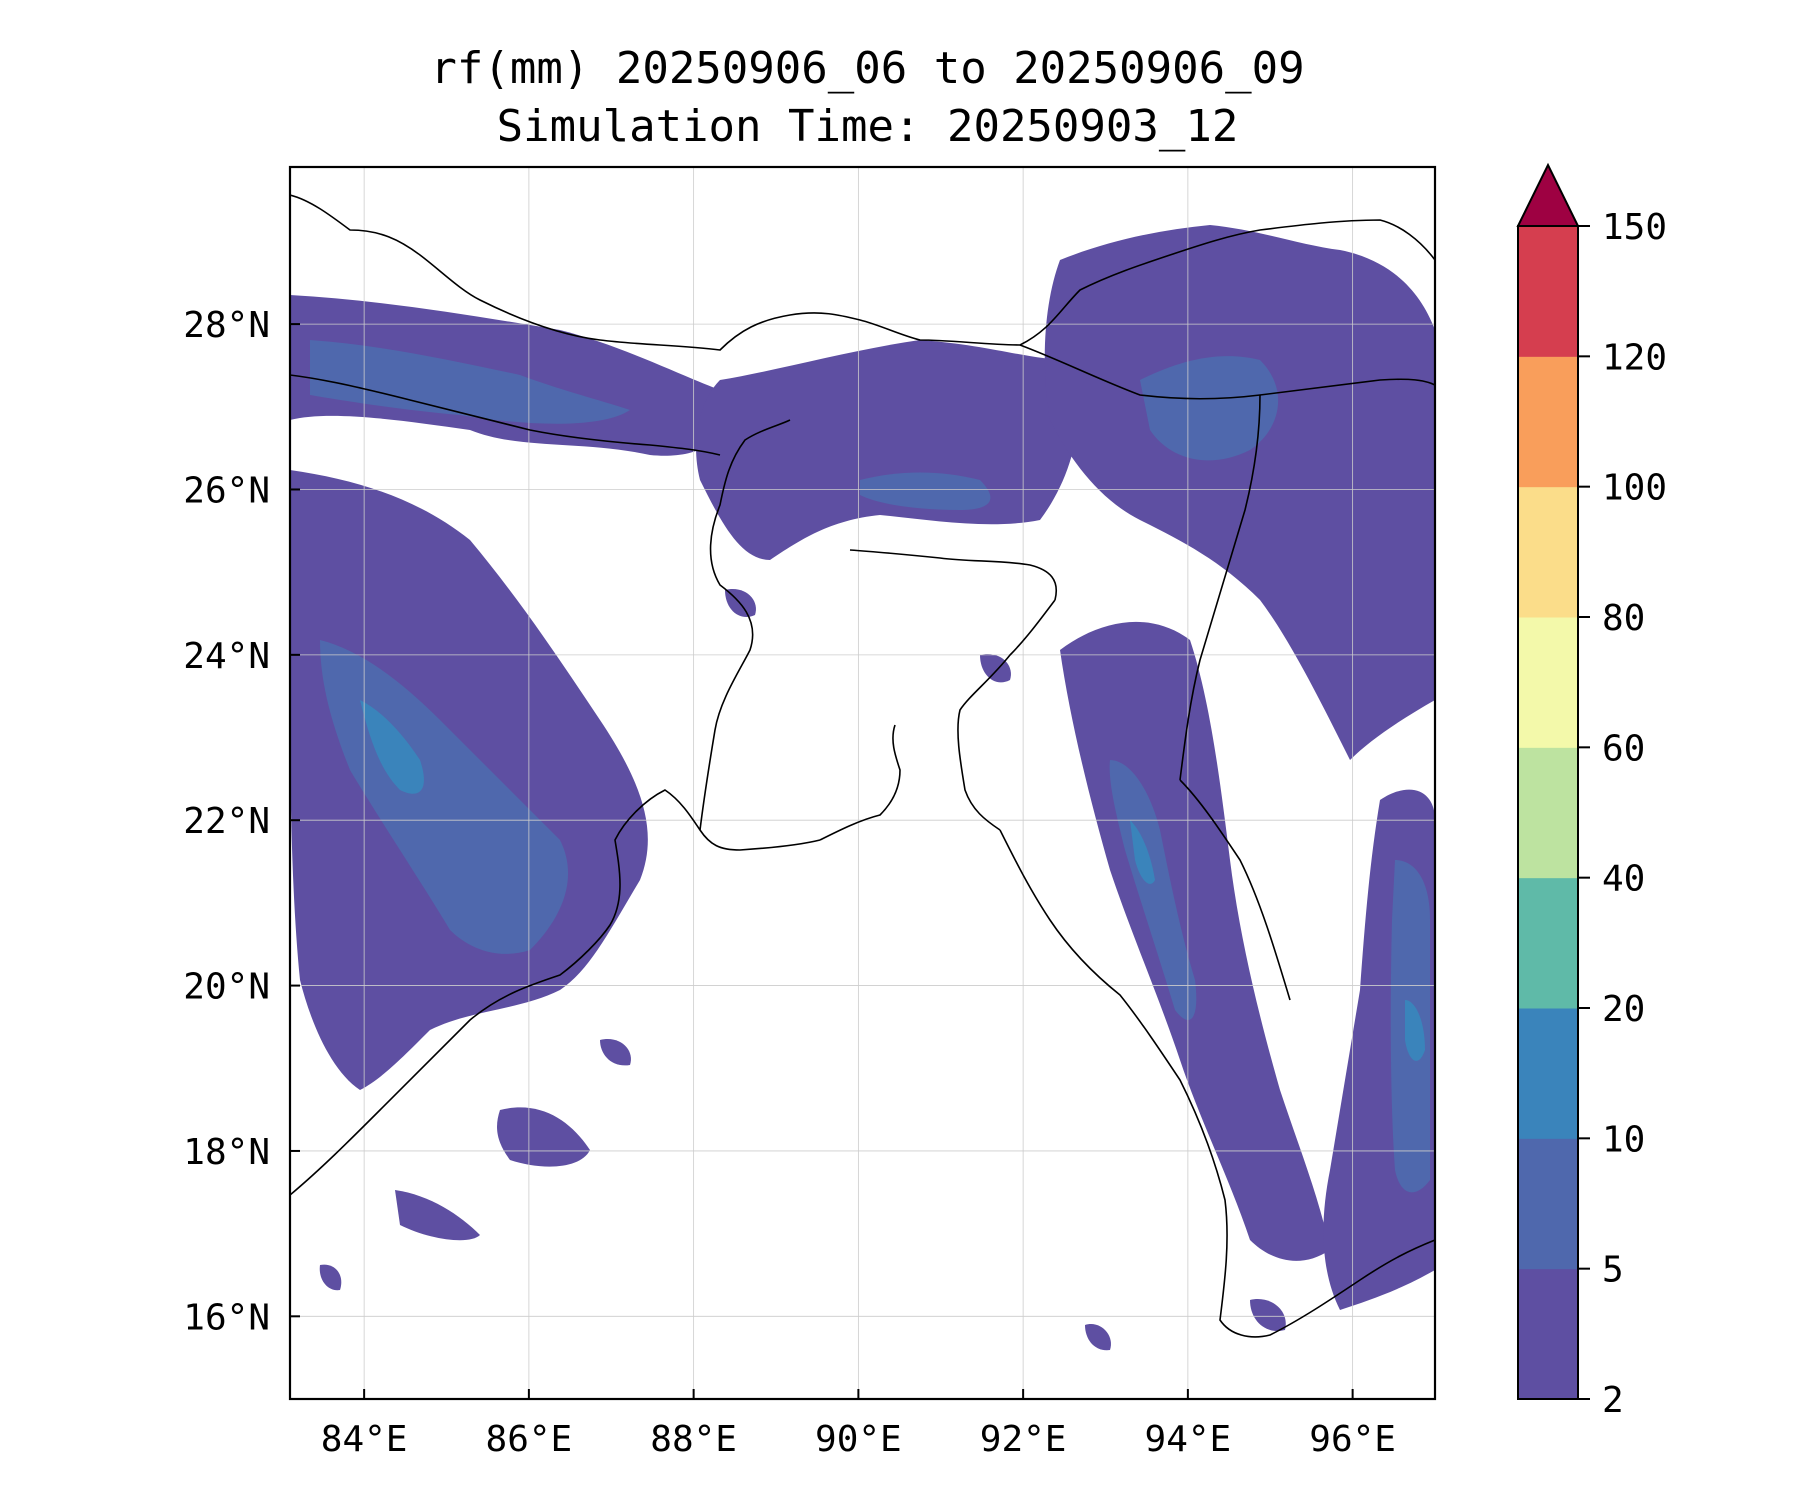 The height and width of the screenshot is (1500, 1800). I want to click on colorbar-tick-label: 60, so click(1623, 748).